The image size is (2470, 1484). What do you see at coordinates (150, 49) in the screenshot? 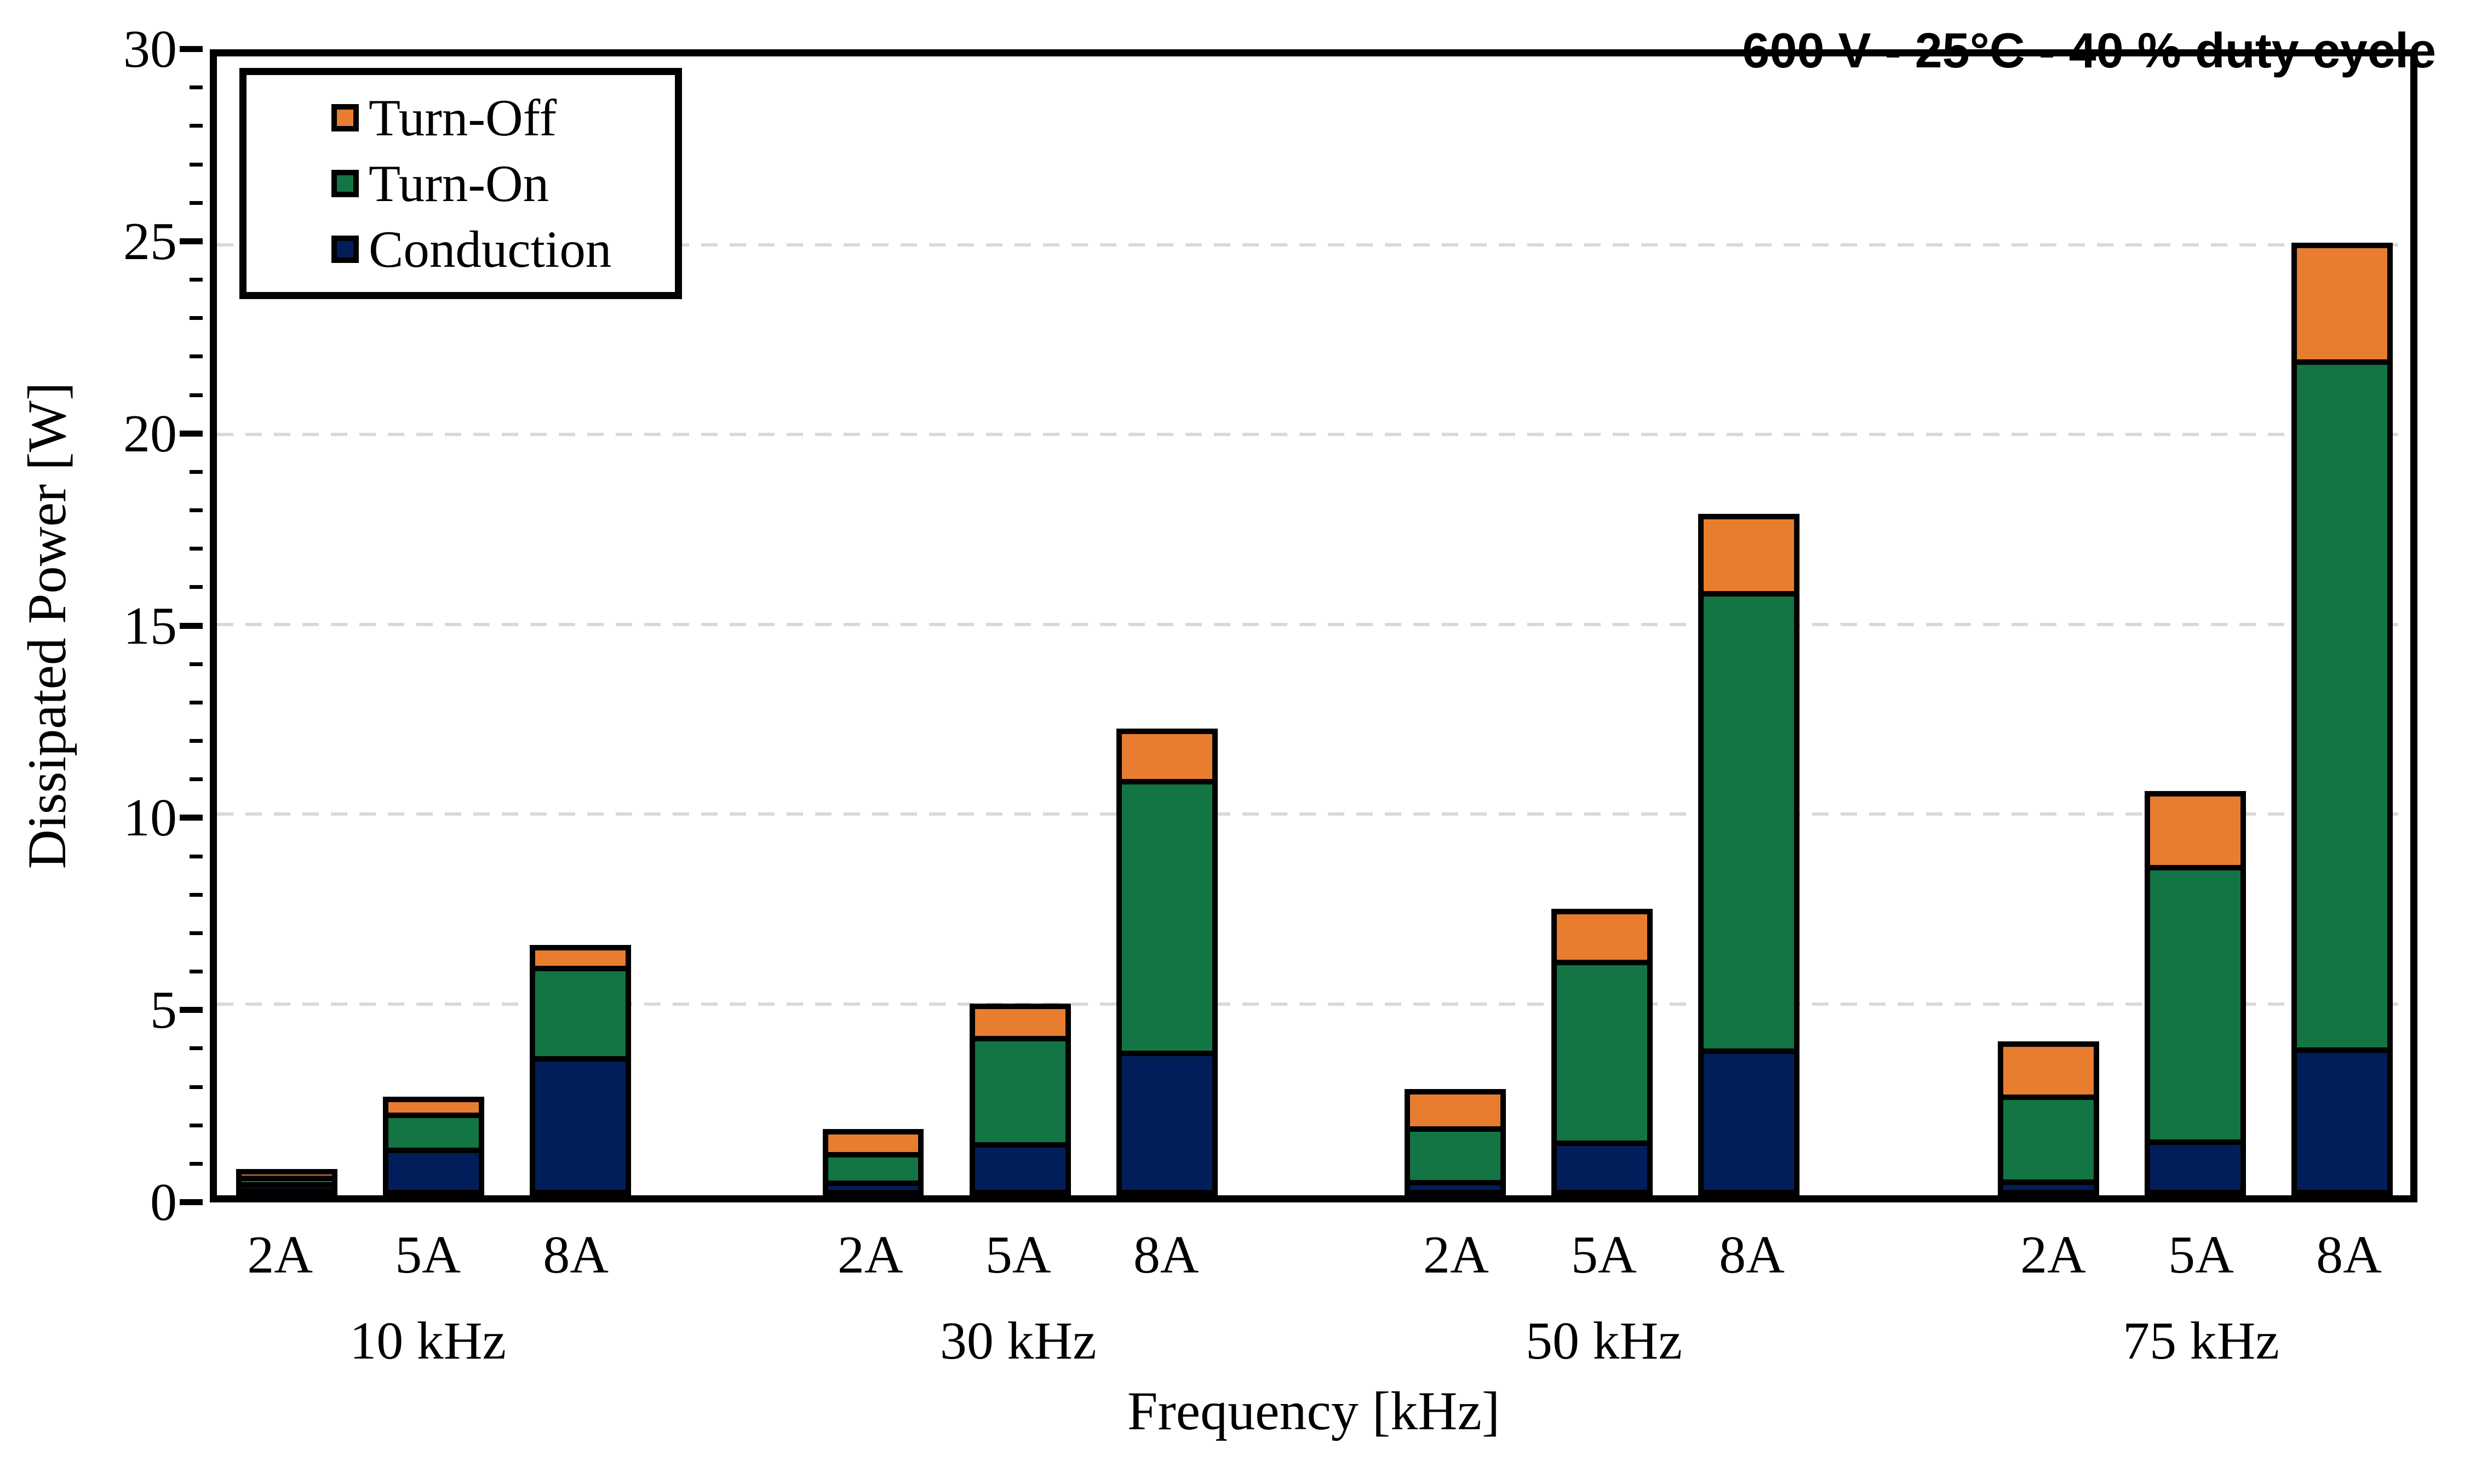
I see `y-tick-label-30: 30` at bounding box center [150, 49].